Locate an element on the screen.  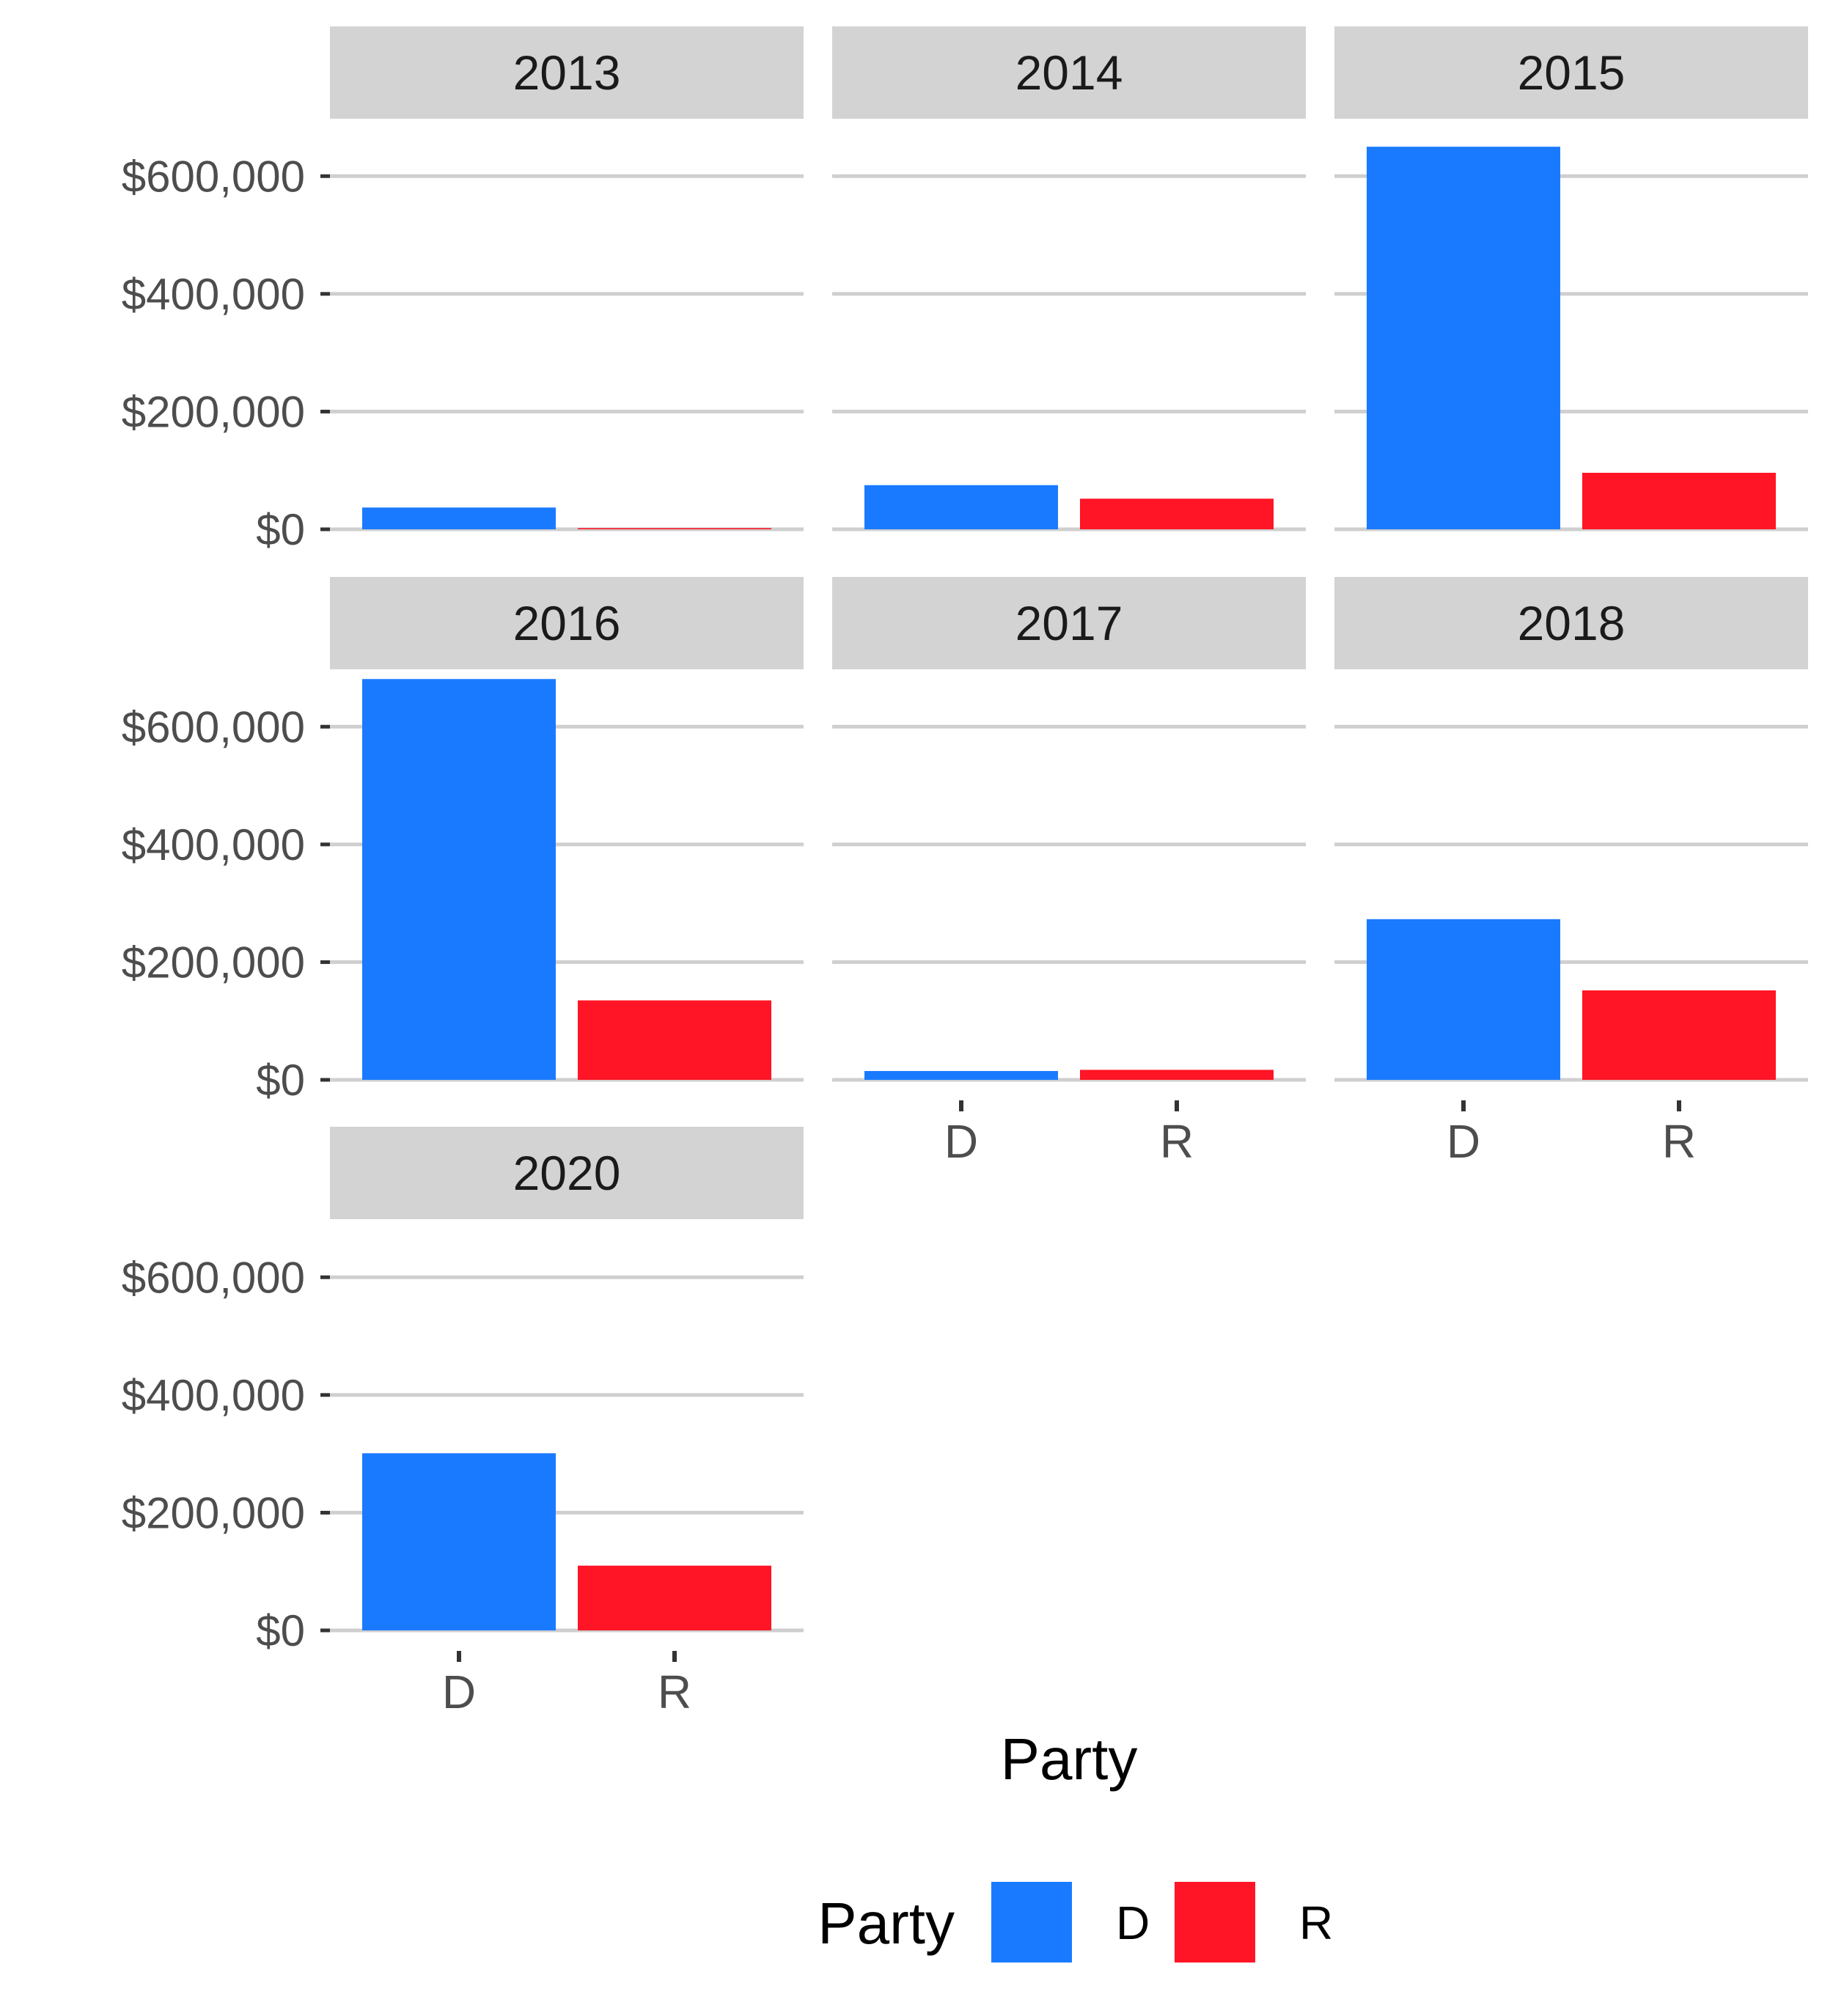
facet-panel-2020: 2020 $0 $200,000 $400,000 $600,000 D R is located at coordinates (463, 1423).